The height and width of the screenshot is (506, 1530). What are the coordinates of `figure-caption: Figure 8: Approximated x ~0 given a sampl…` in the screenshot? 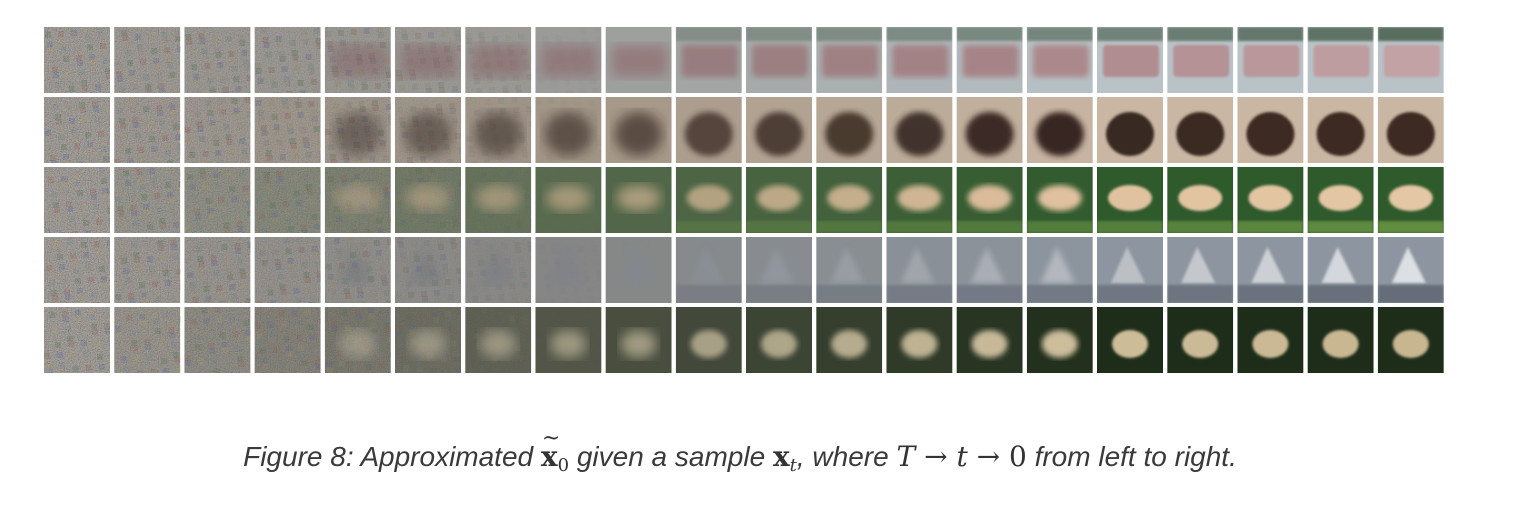 It's located at (740, 451).